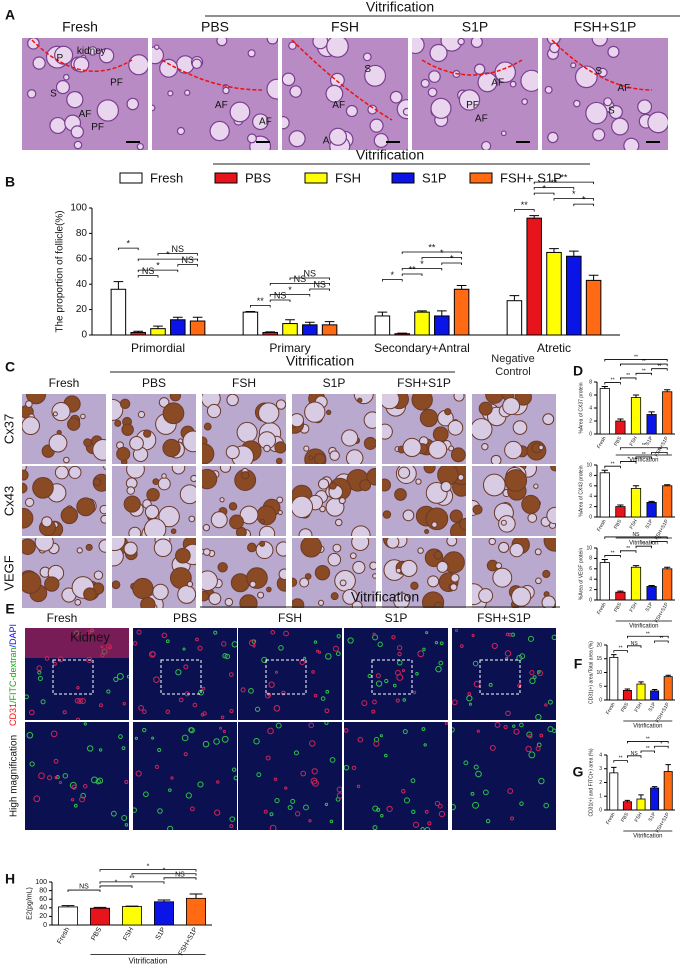  What do you see at coordinates (385, 597) in the screenshot?
I see `group-header: Vitrification` at bounding box center [385, 597].